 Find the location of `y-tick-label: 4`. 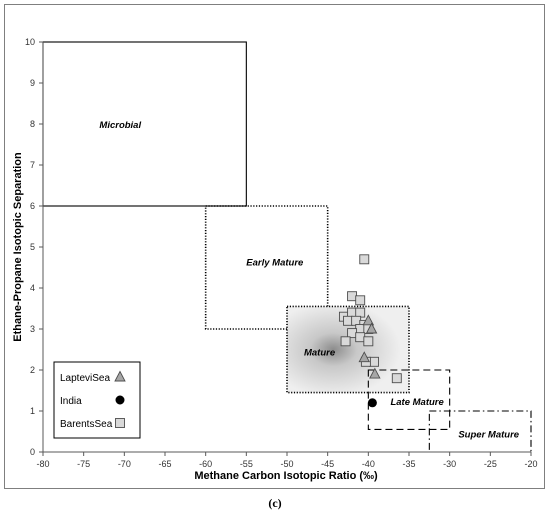

y-tick-label: 4 is located at coordinates (32, 288).